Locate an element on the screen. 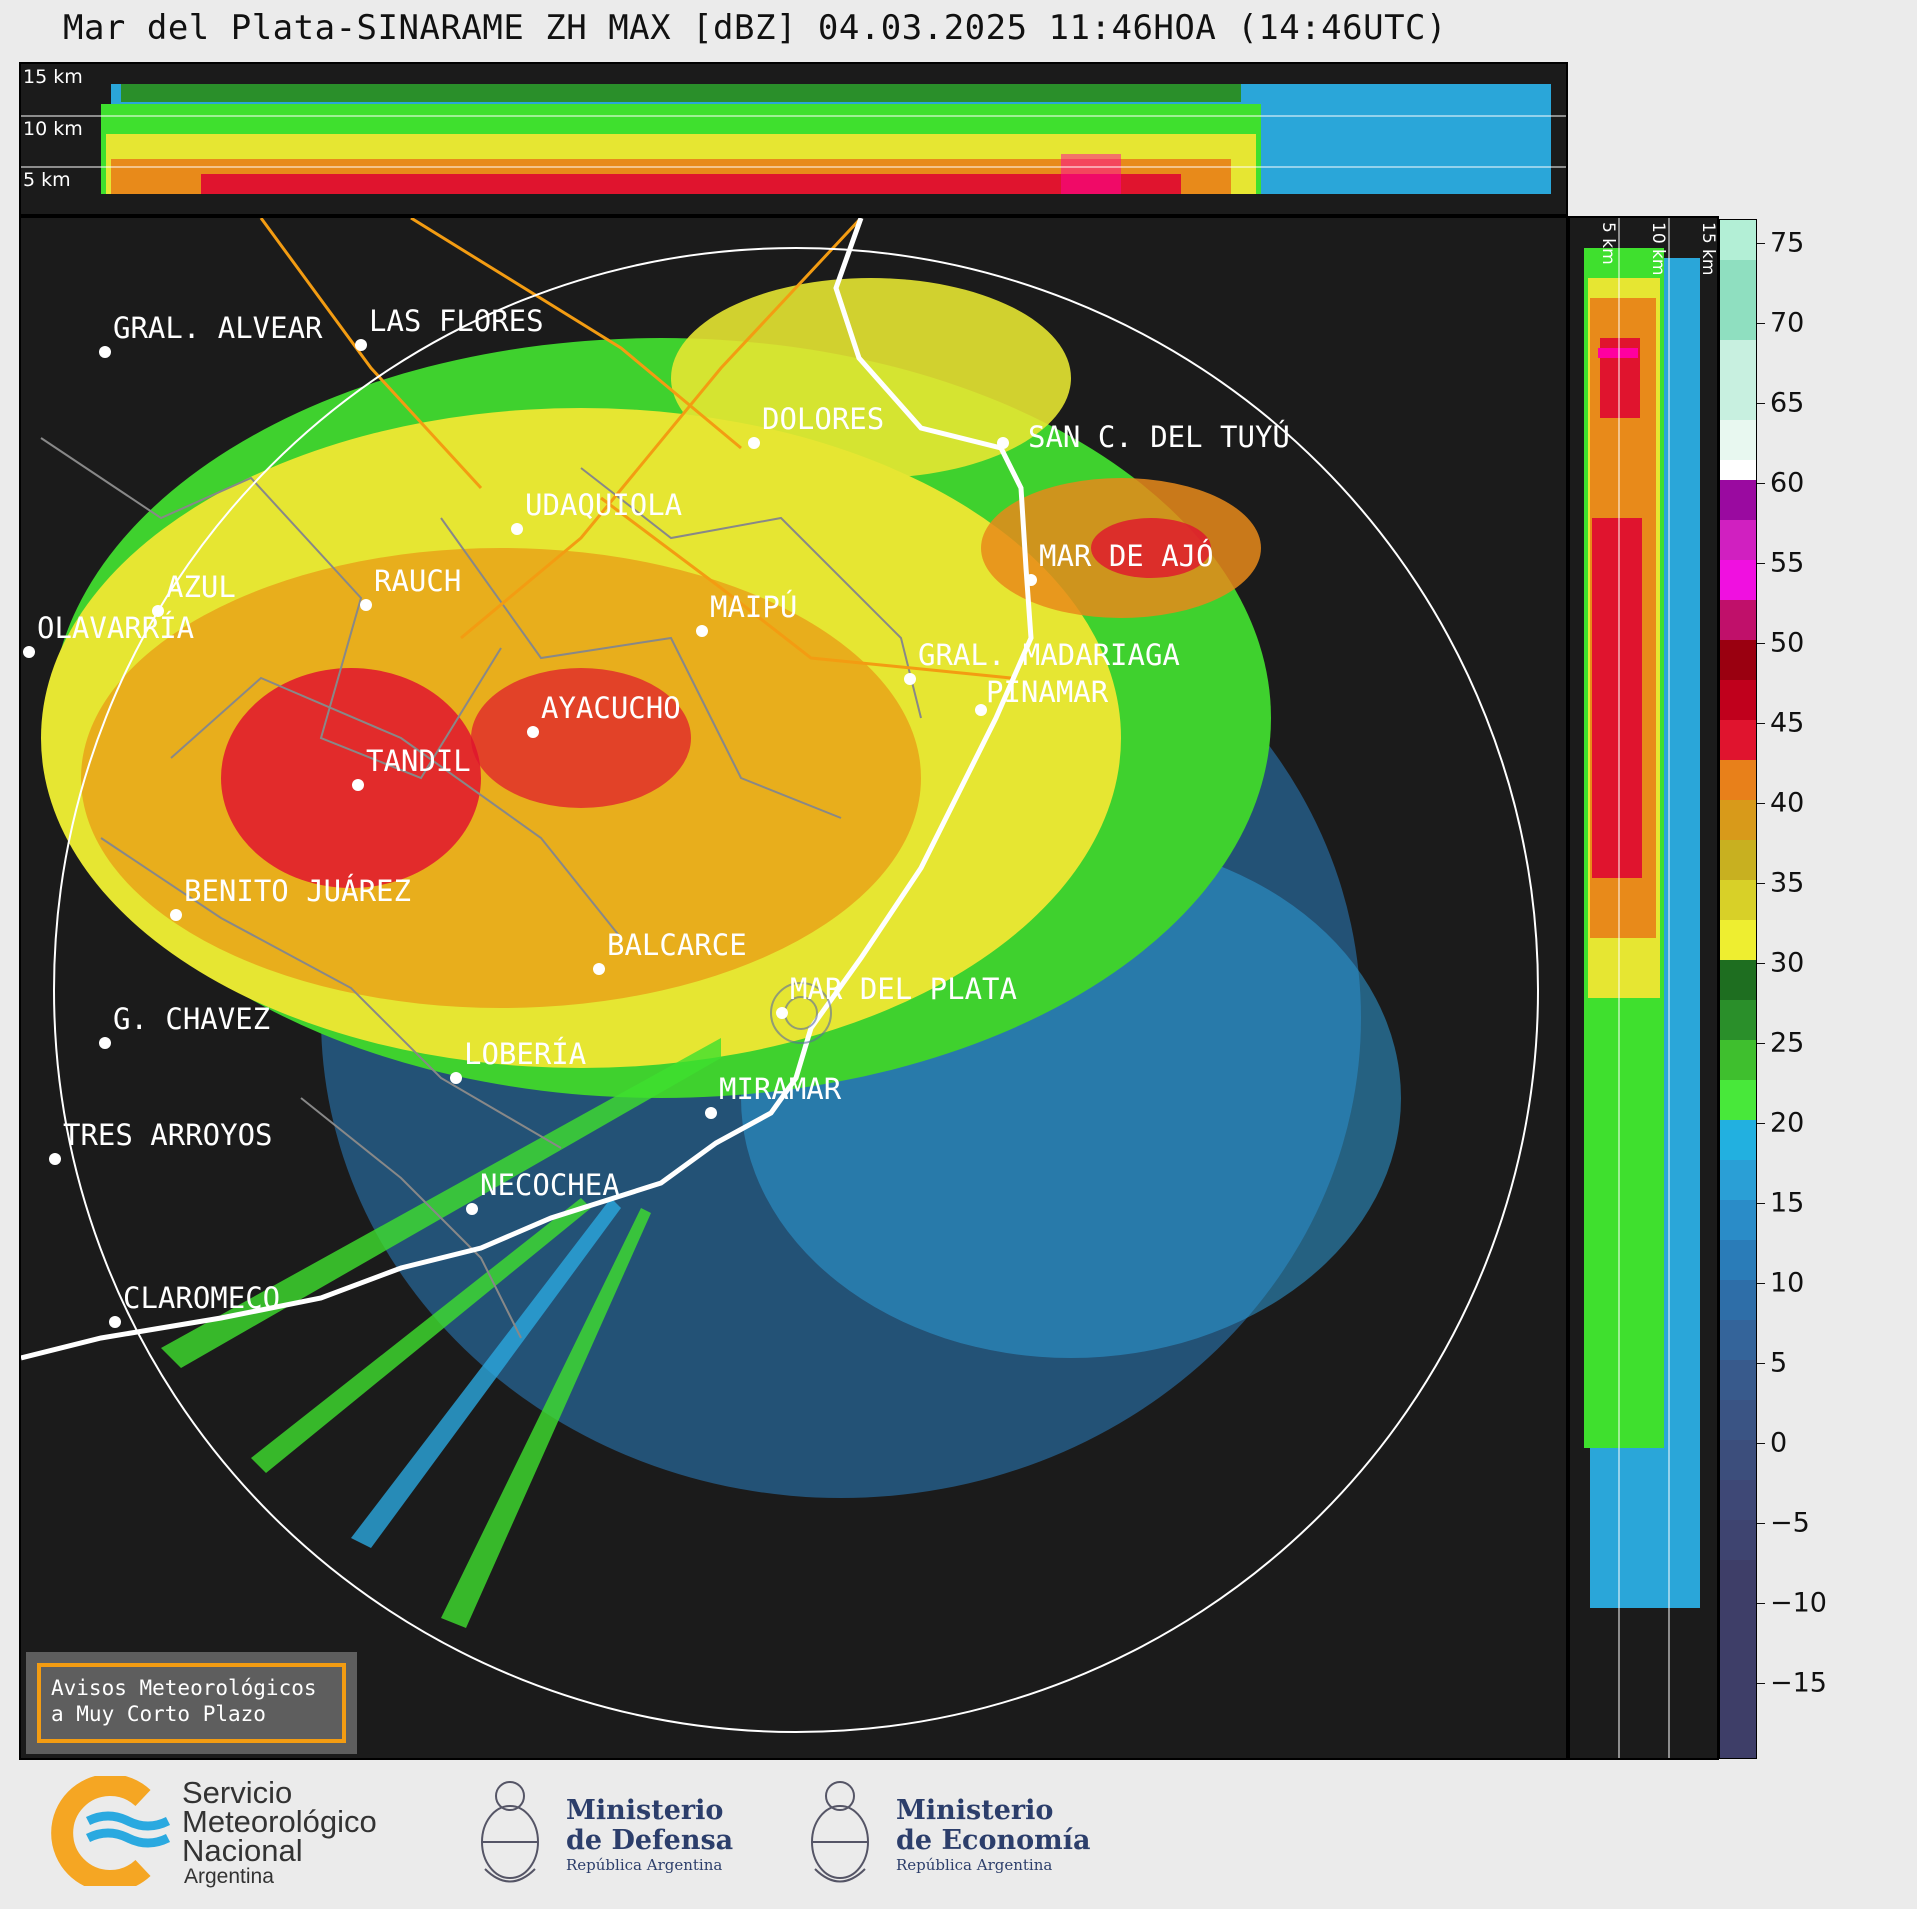 Image resolution: width=1917 pixels, height=1909 pixels. svg-text: TRES ARROYOS is located at coordinates (168, 1135).